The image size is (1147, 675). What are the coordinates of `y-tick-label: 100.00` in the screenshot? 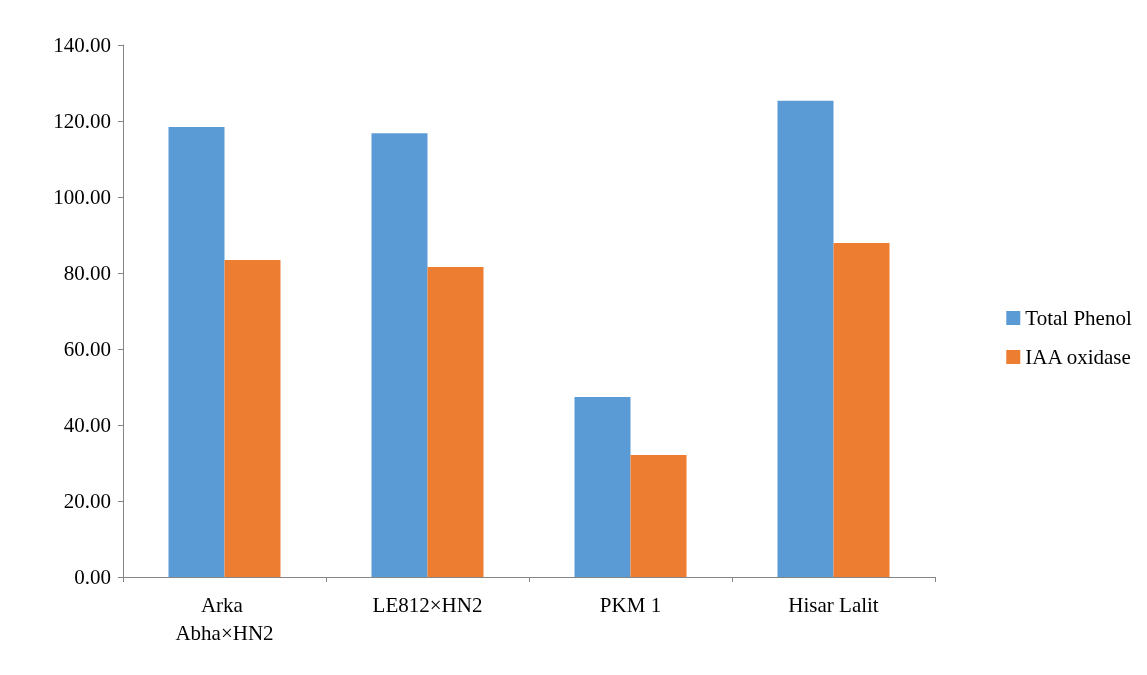 It's located at (82, 197).